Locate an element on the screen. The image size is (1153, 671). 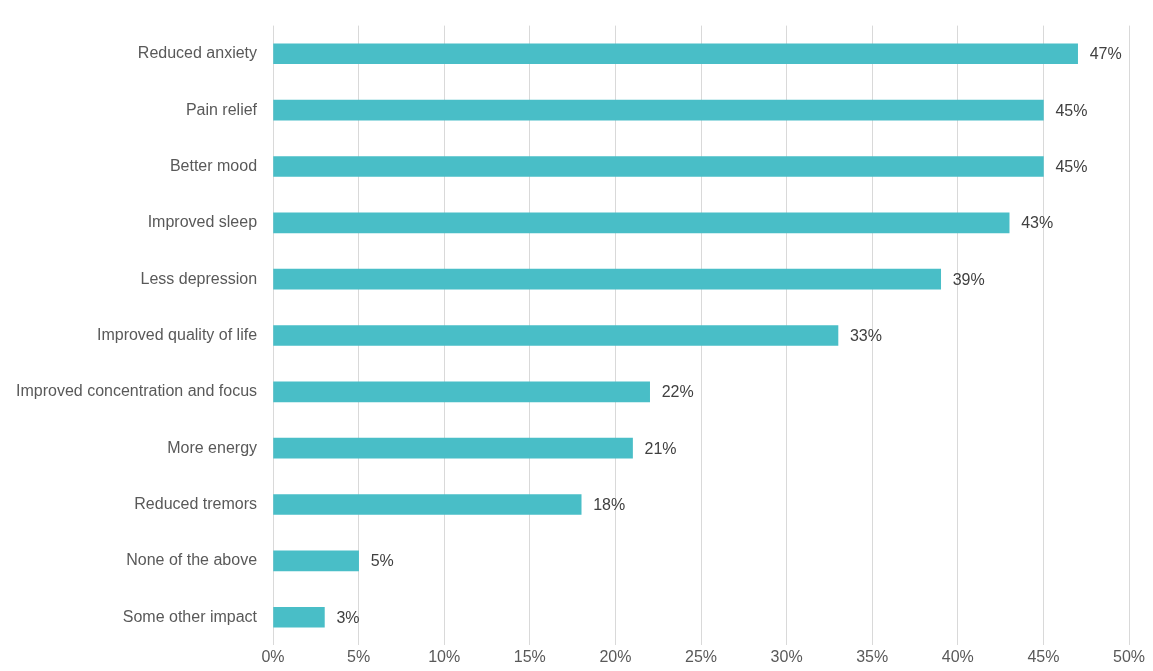
x-tick-label: 20% is located at coordinates (615, 657).